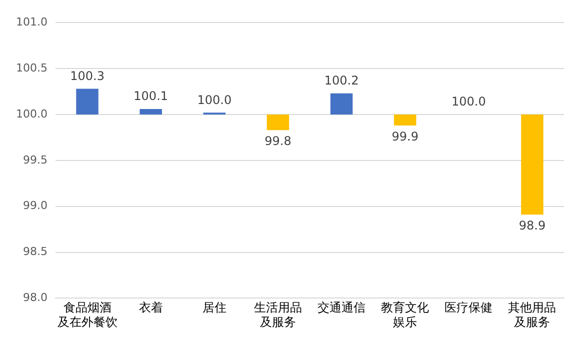 This screenshot has height=341, width=582. What do you see at coordinates (87, 314) in the screenshot?
I see `x-tick-label: 食品烟酒及在外餐饮` at bounding box center [87, 314].